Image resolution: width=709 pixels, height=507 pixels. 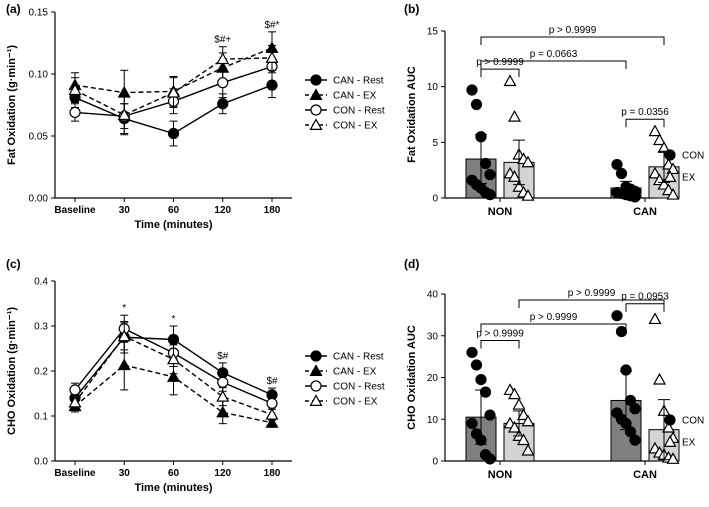 What do you see at coordinates (645, 297) in the screenshot?
I see `p-value-label: p = 0.0953` at bounding box center [645, 297].